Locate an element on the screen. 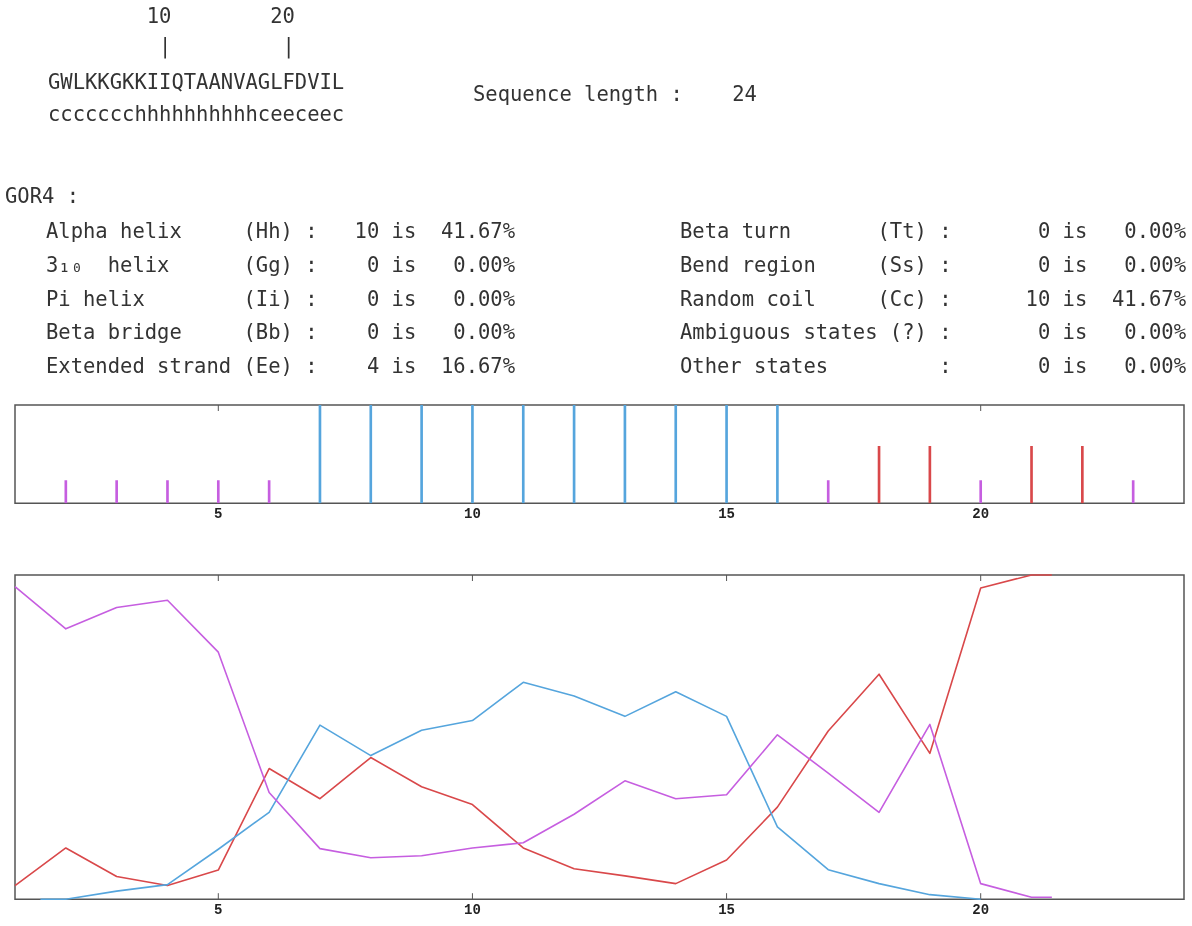  text: 3₁₀ helix (Gg) : 0 is 0.00% is located at coordinates (280, 264).